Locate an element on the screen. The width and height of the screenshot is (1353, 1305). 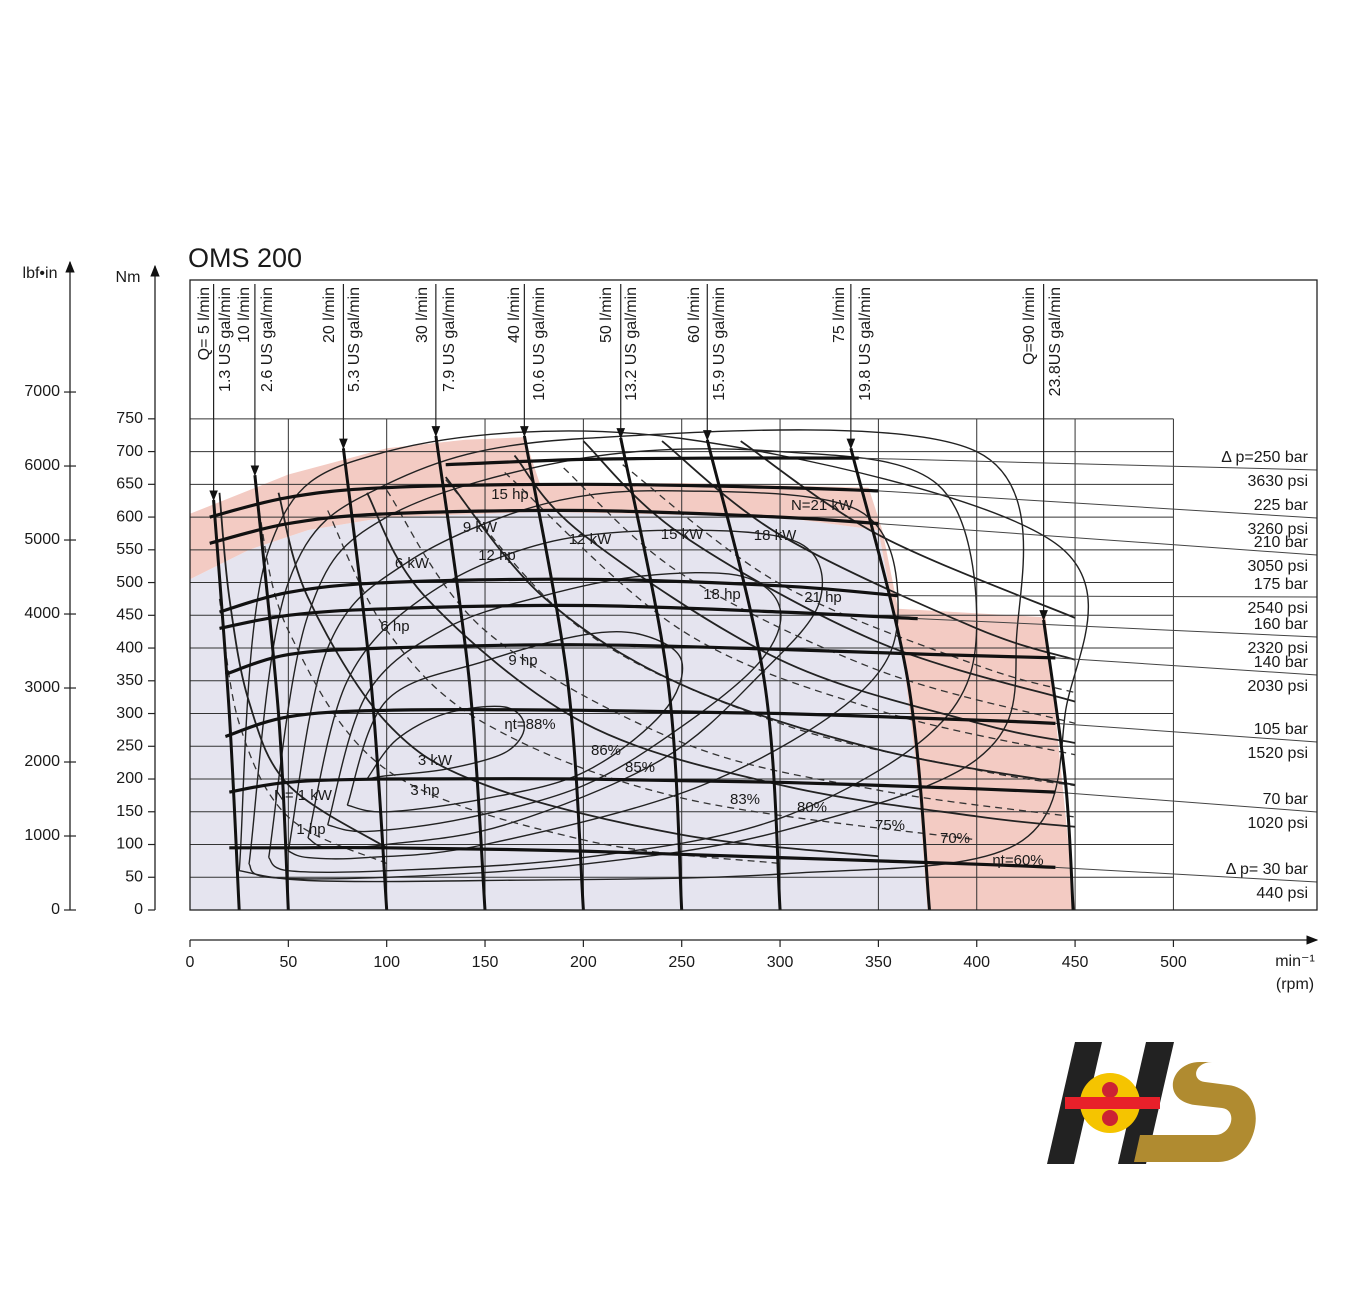
y-axis-label: Nm is located at coordinates (128, 277).